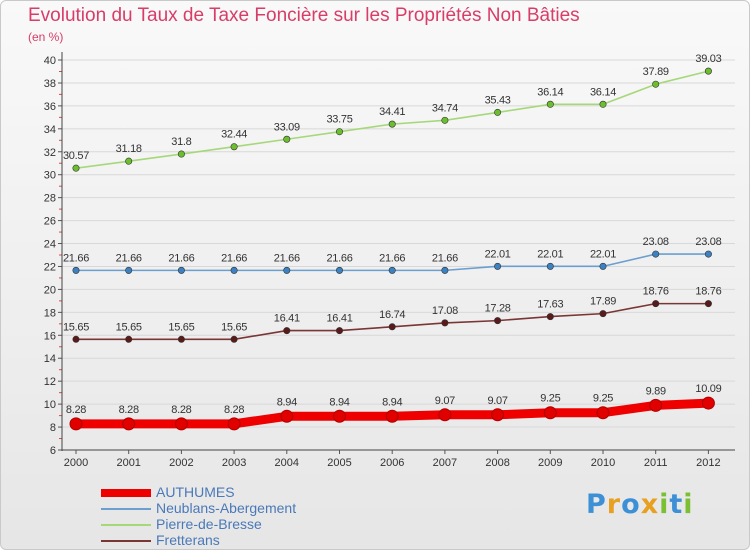 Image resolution: width=750 pixels, height=550 pixels. Describe the element at coordinates (234, 135) in the screenshot. I see `data-label: 32.44` at that location.